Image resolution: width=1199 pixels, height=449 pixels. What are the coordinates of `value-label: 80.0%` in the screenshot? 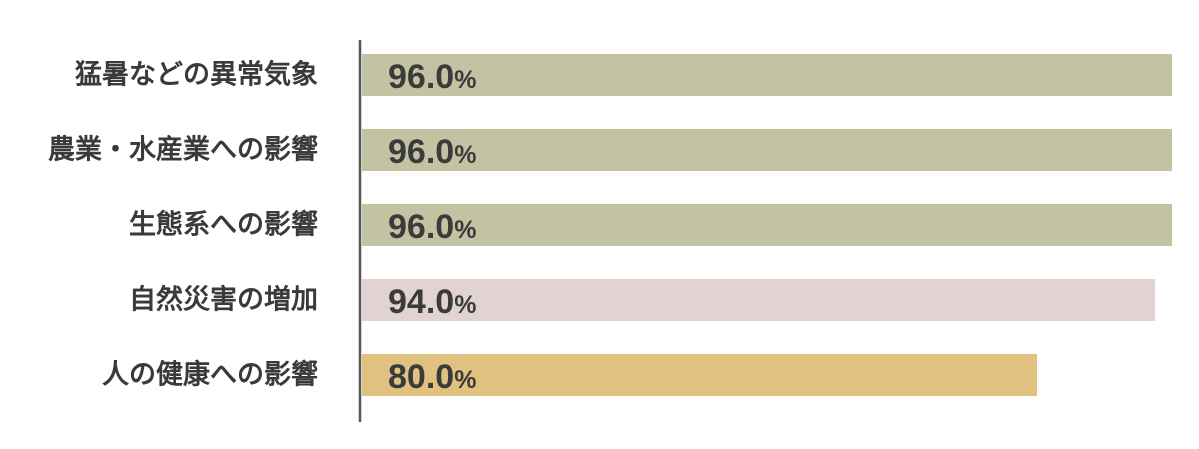 It's located at (432, 377).